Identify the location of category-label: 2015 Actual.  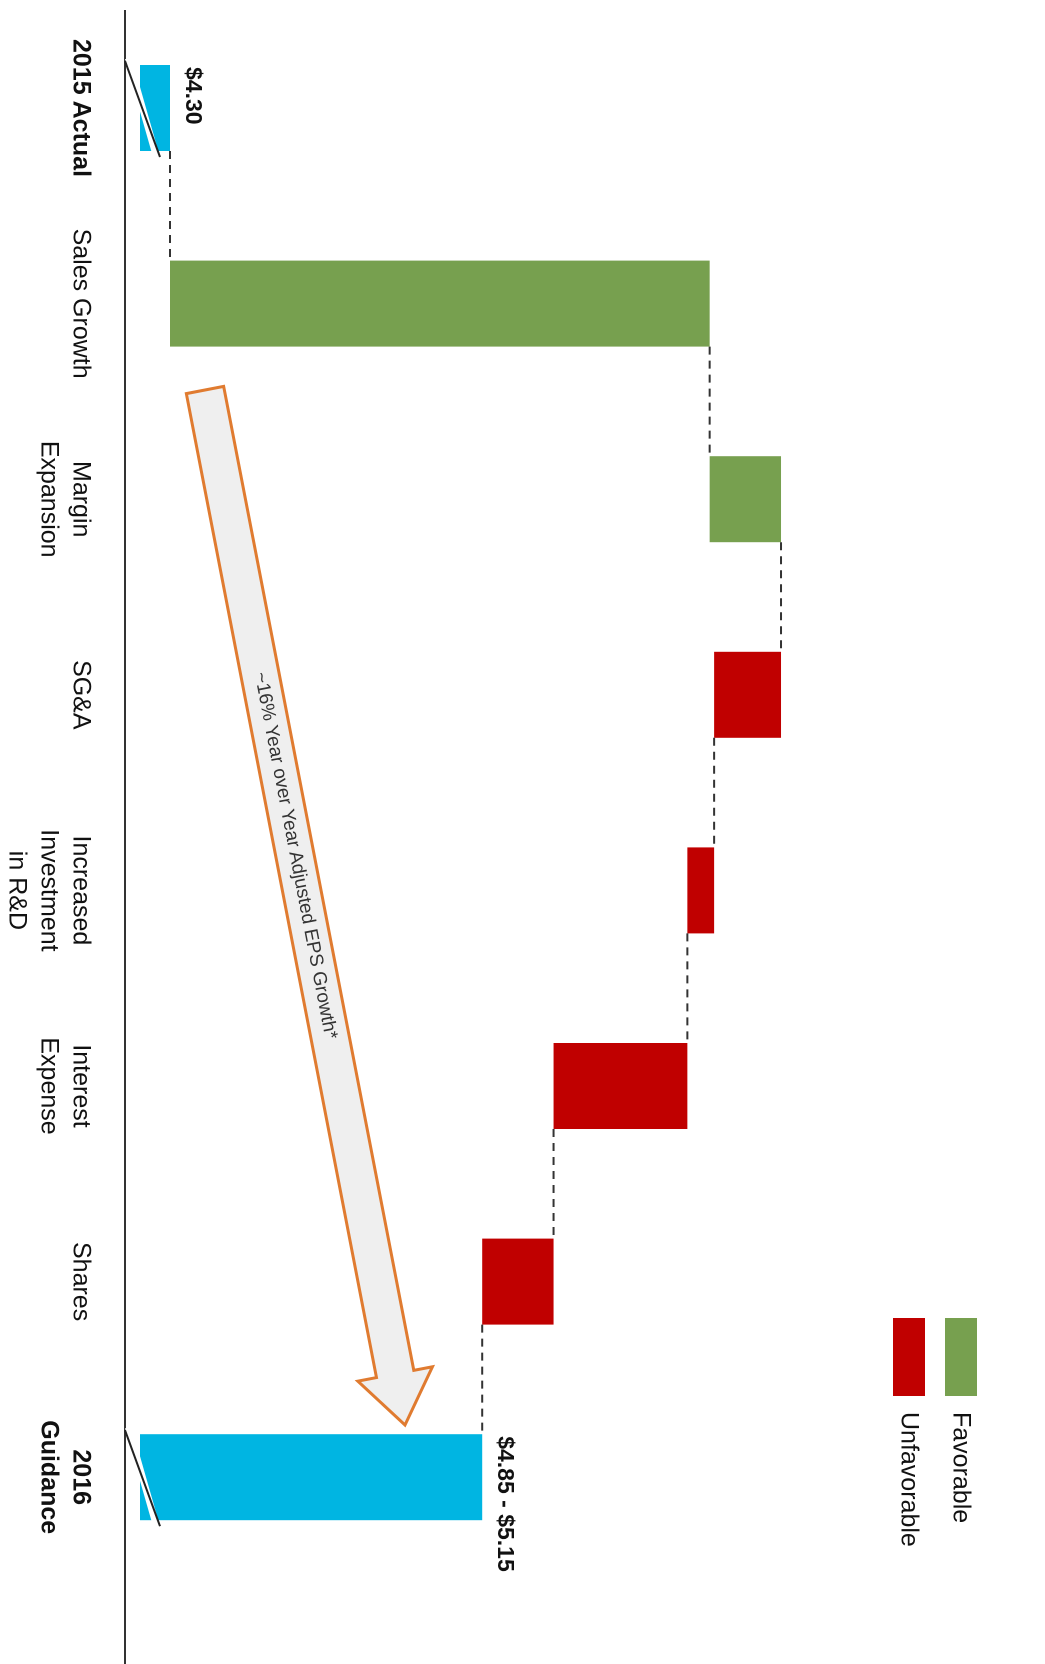
(81, 108).